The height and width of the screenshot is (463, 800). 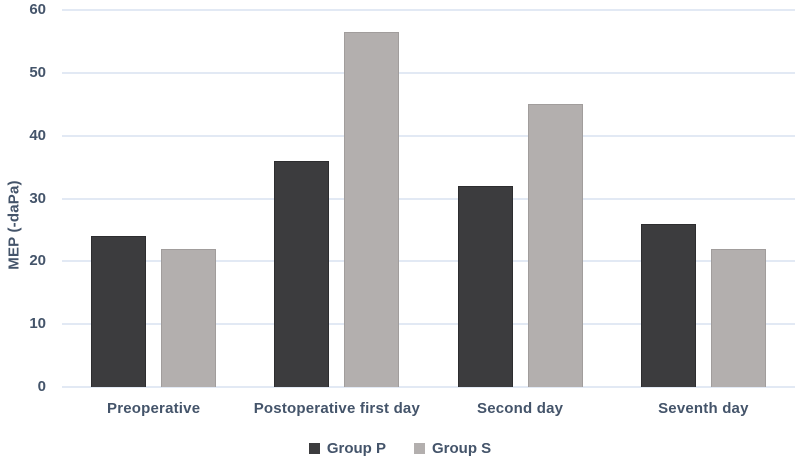 I want to click on y-axis: 0 10 20 30 40 50 60, so click(x=26, y=198).